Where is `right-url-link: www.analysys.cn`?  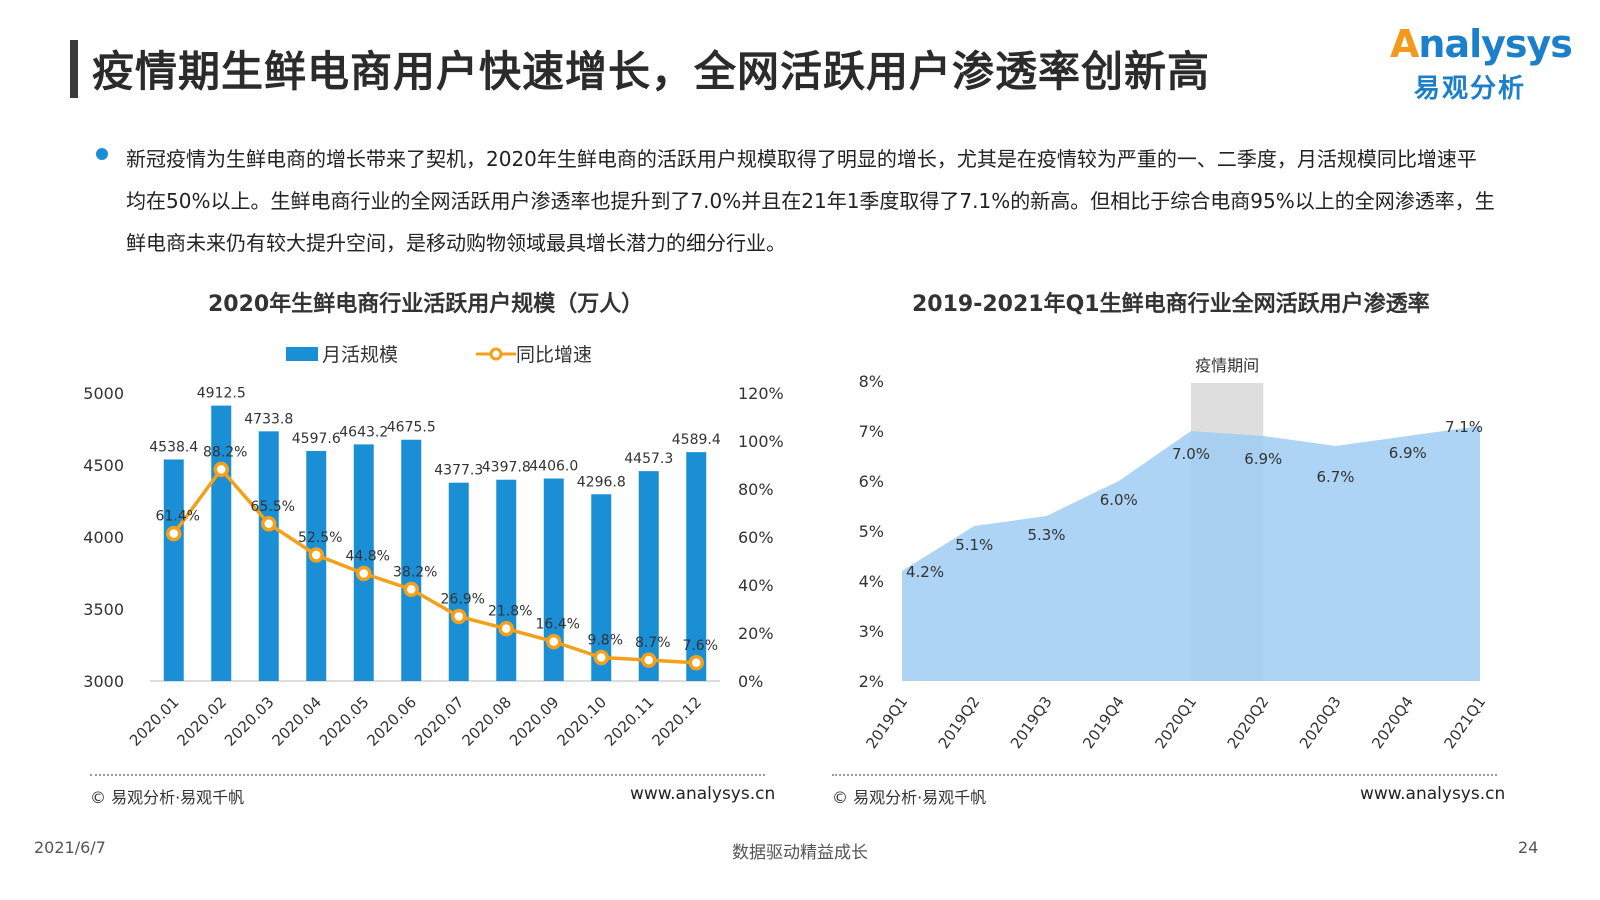
right-url-link: www.analysys.cn is located at coordinates (1433, 794).